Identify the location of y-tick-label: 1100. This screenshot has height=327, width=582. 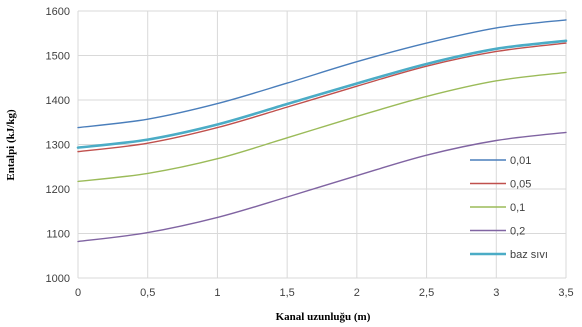
(58, 235).